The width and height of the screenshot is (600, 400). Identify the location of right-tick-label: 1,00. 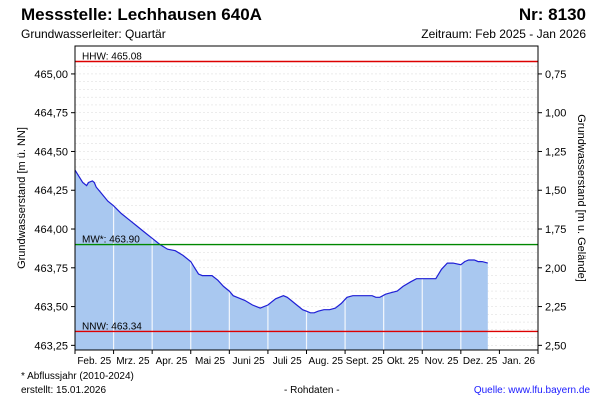
(555, 114).